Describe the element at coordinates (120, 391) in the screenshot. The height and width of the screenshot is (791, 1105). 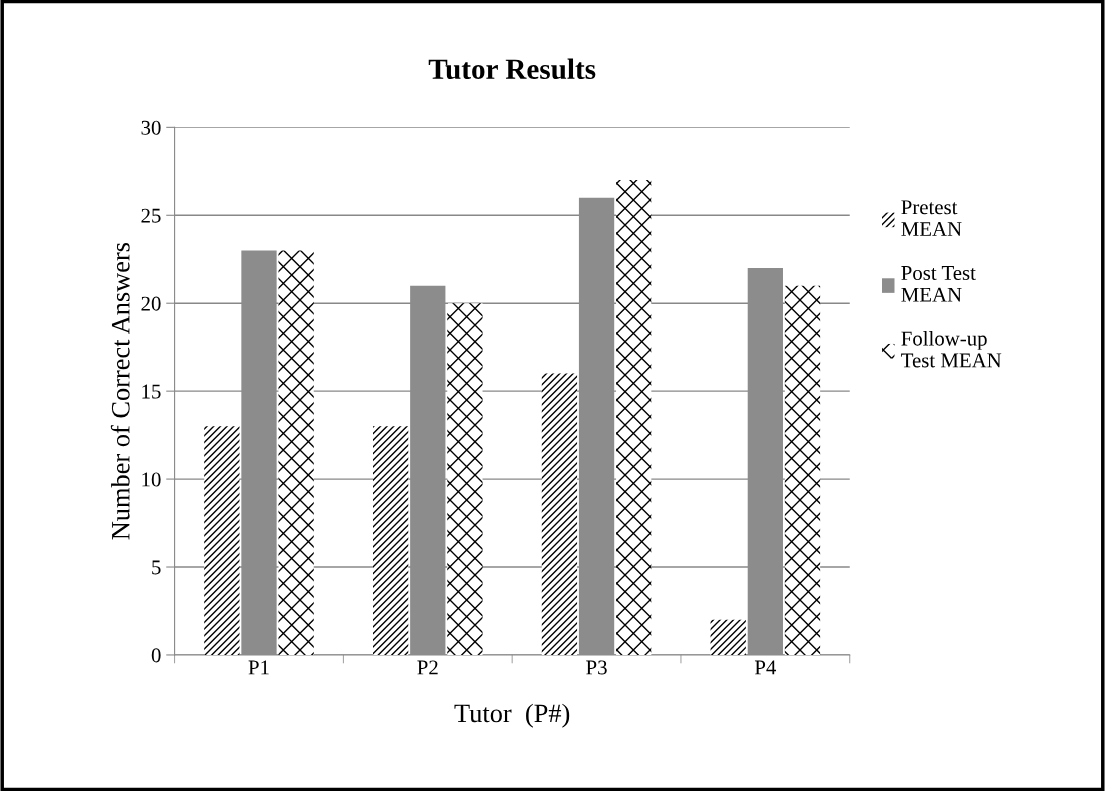
I see `y-axis-title: Number of Correct Answers` at that location.